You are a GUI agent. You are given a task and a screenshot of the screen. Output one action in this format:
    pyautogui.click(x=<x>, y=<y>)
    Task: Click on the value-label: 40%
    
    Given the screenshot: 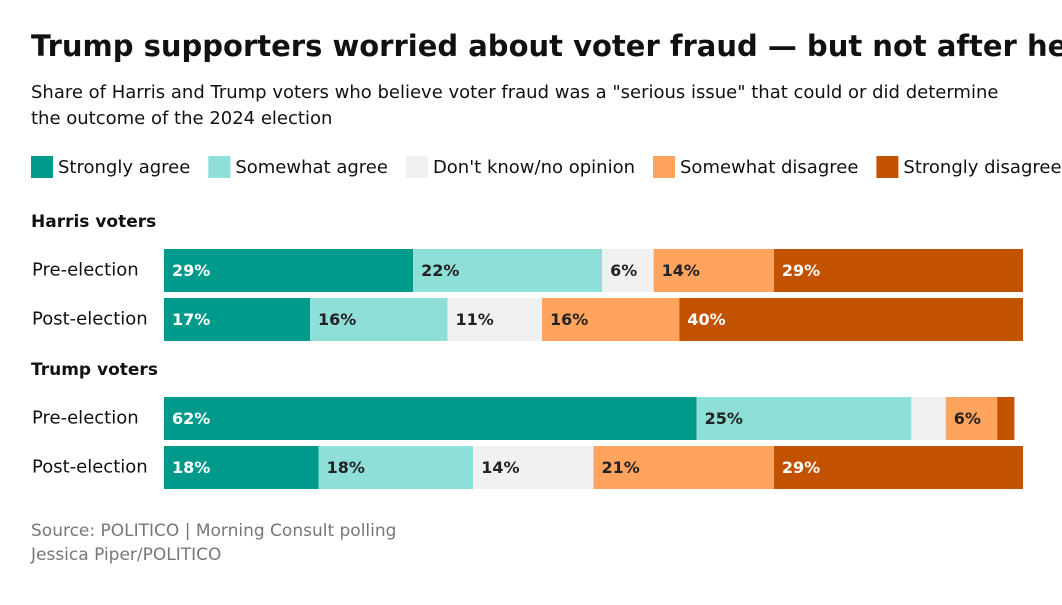 What is the action you would take?
    pyautogui.click(x=706, y=319)
    